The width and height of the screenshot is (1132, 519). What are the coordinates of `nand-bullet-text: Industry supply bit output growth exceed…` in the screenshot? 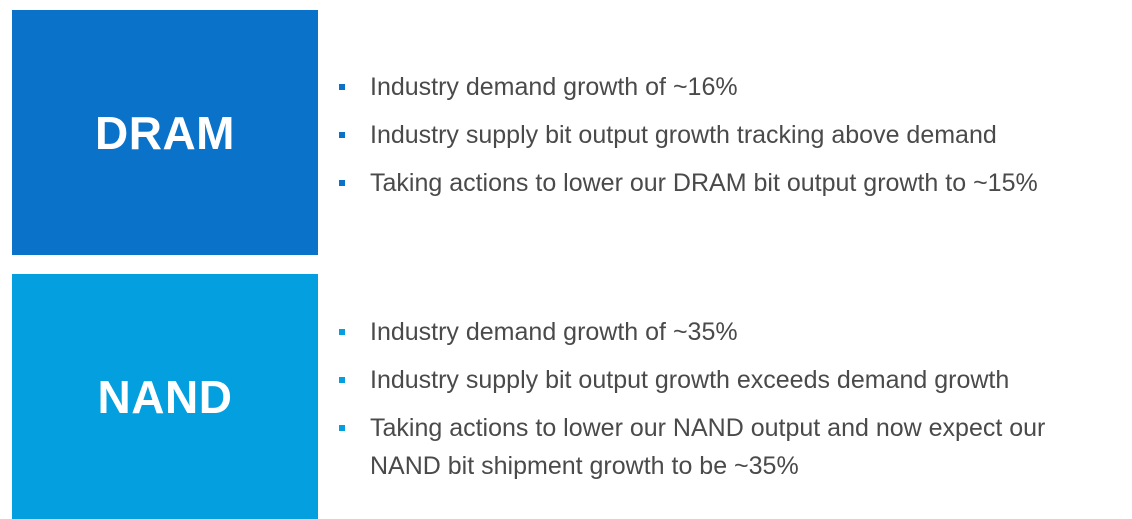 It's located at (690, 380).